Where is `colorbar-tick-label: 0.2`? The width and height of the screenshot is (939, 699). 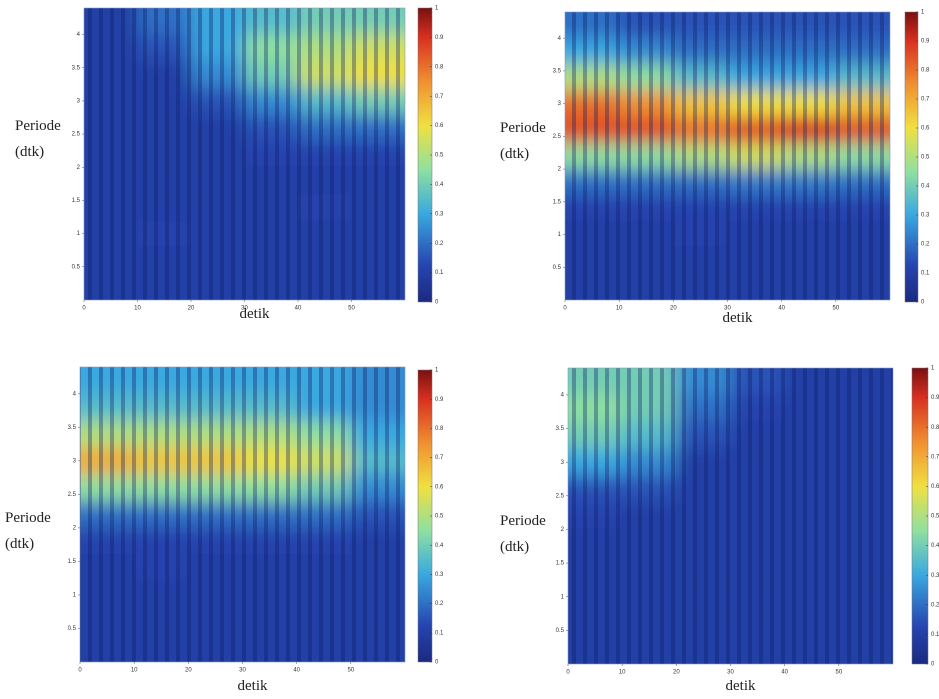
colorbar-tick-label: 0.2 is located at coordinates (925, 245).